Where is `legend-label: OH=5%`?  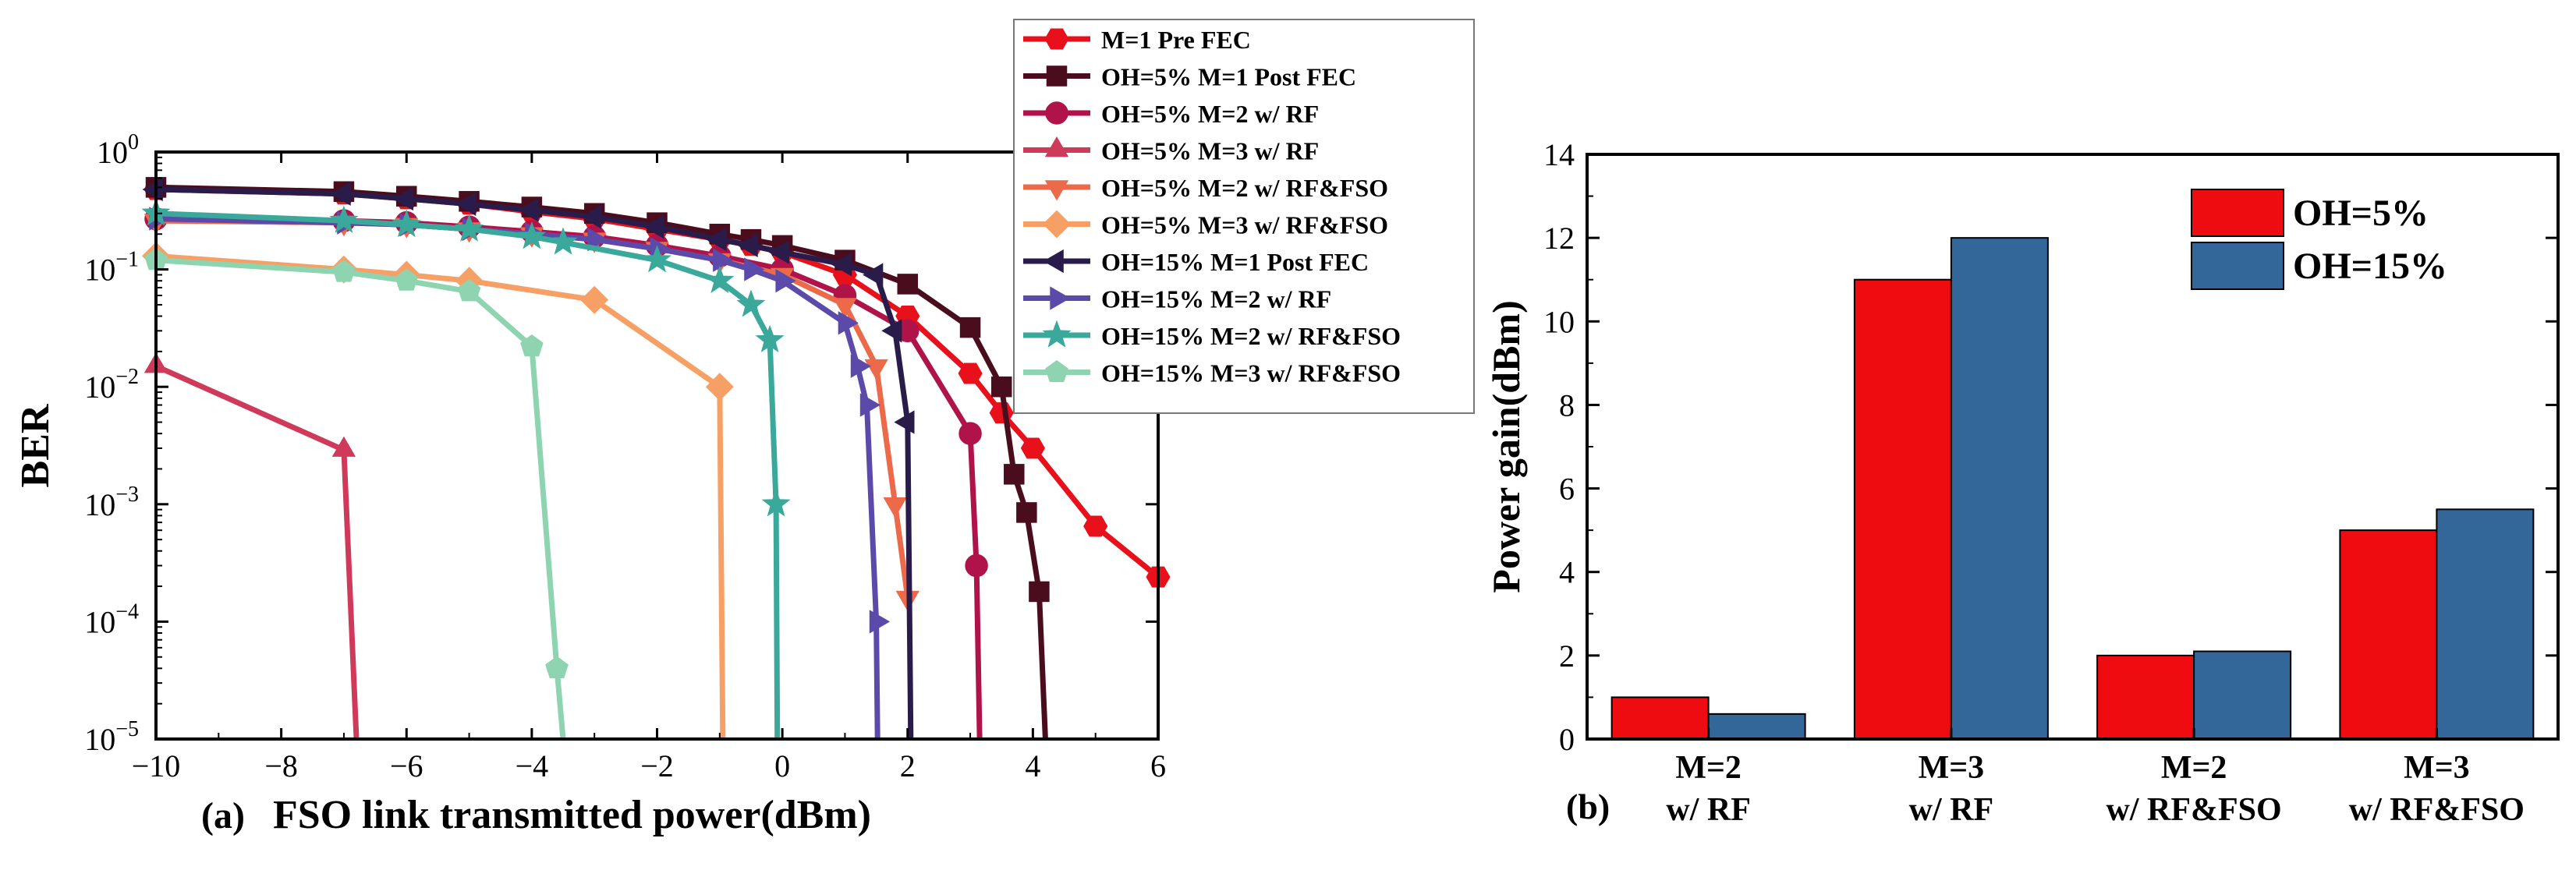
legend-label: OH=5% is located at coordinates (2361, 213).